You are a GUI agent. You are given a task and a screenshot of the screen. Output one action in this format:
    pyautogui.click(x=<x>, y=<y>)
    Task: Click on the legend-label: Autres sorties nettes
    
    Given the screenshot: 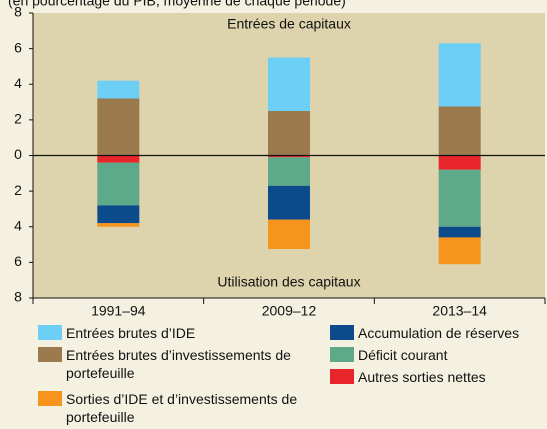 What is the action you would take?
    pyautogui.click(x=422, y=377)
    